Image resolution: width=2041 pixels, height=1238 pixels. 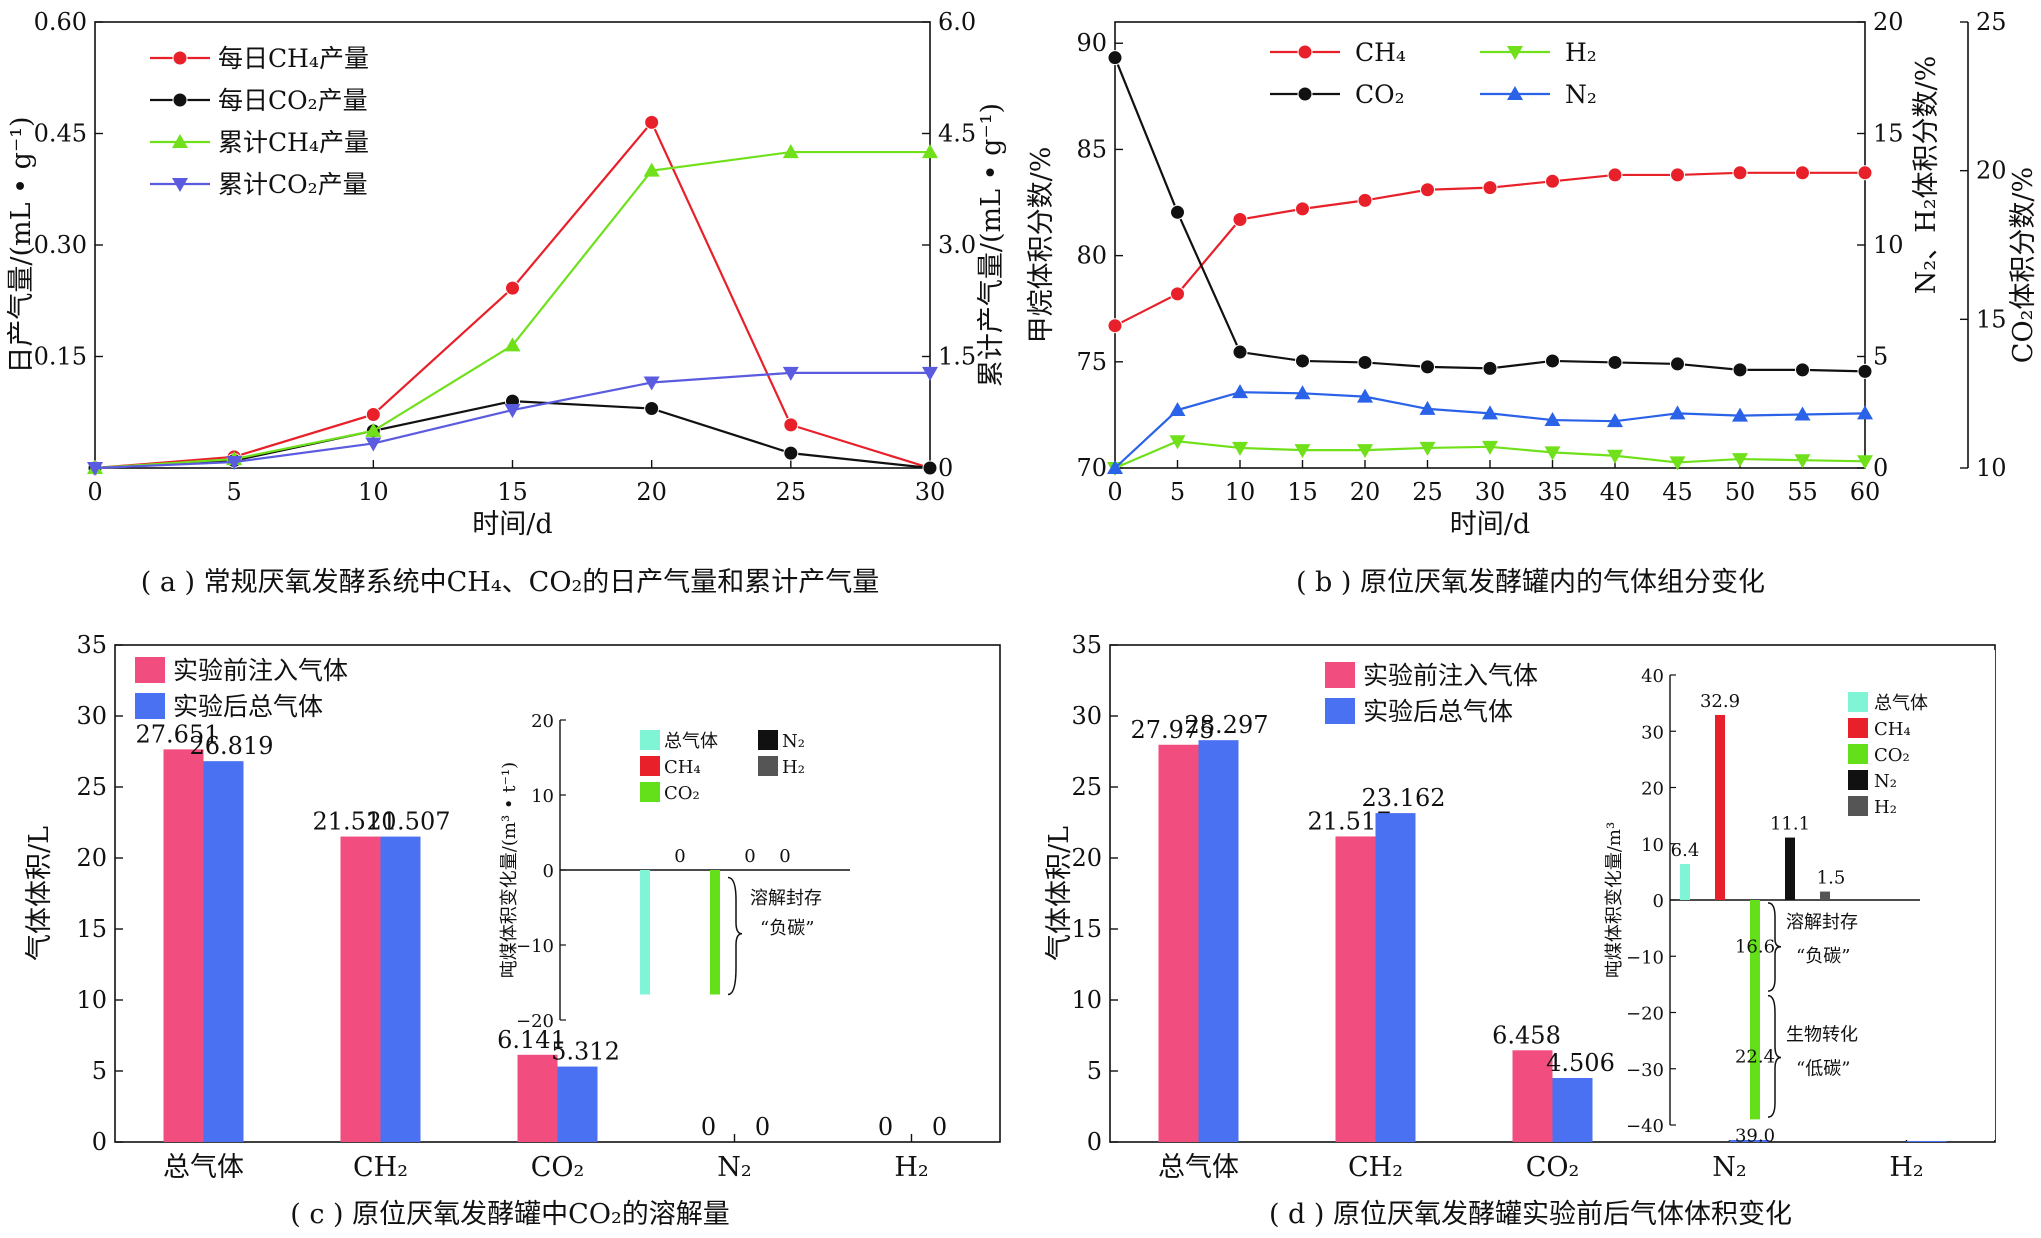 What do you see at coordinates (293, 58) in the screenshot?
I see `legend-label: 每日CH₄产量` at bounding box center [293, 58].